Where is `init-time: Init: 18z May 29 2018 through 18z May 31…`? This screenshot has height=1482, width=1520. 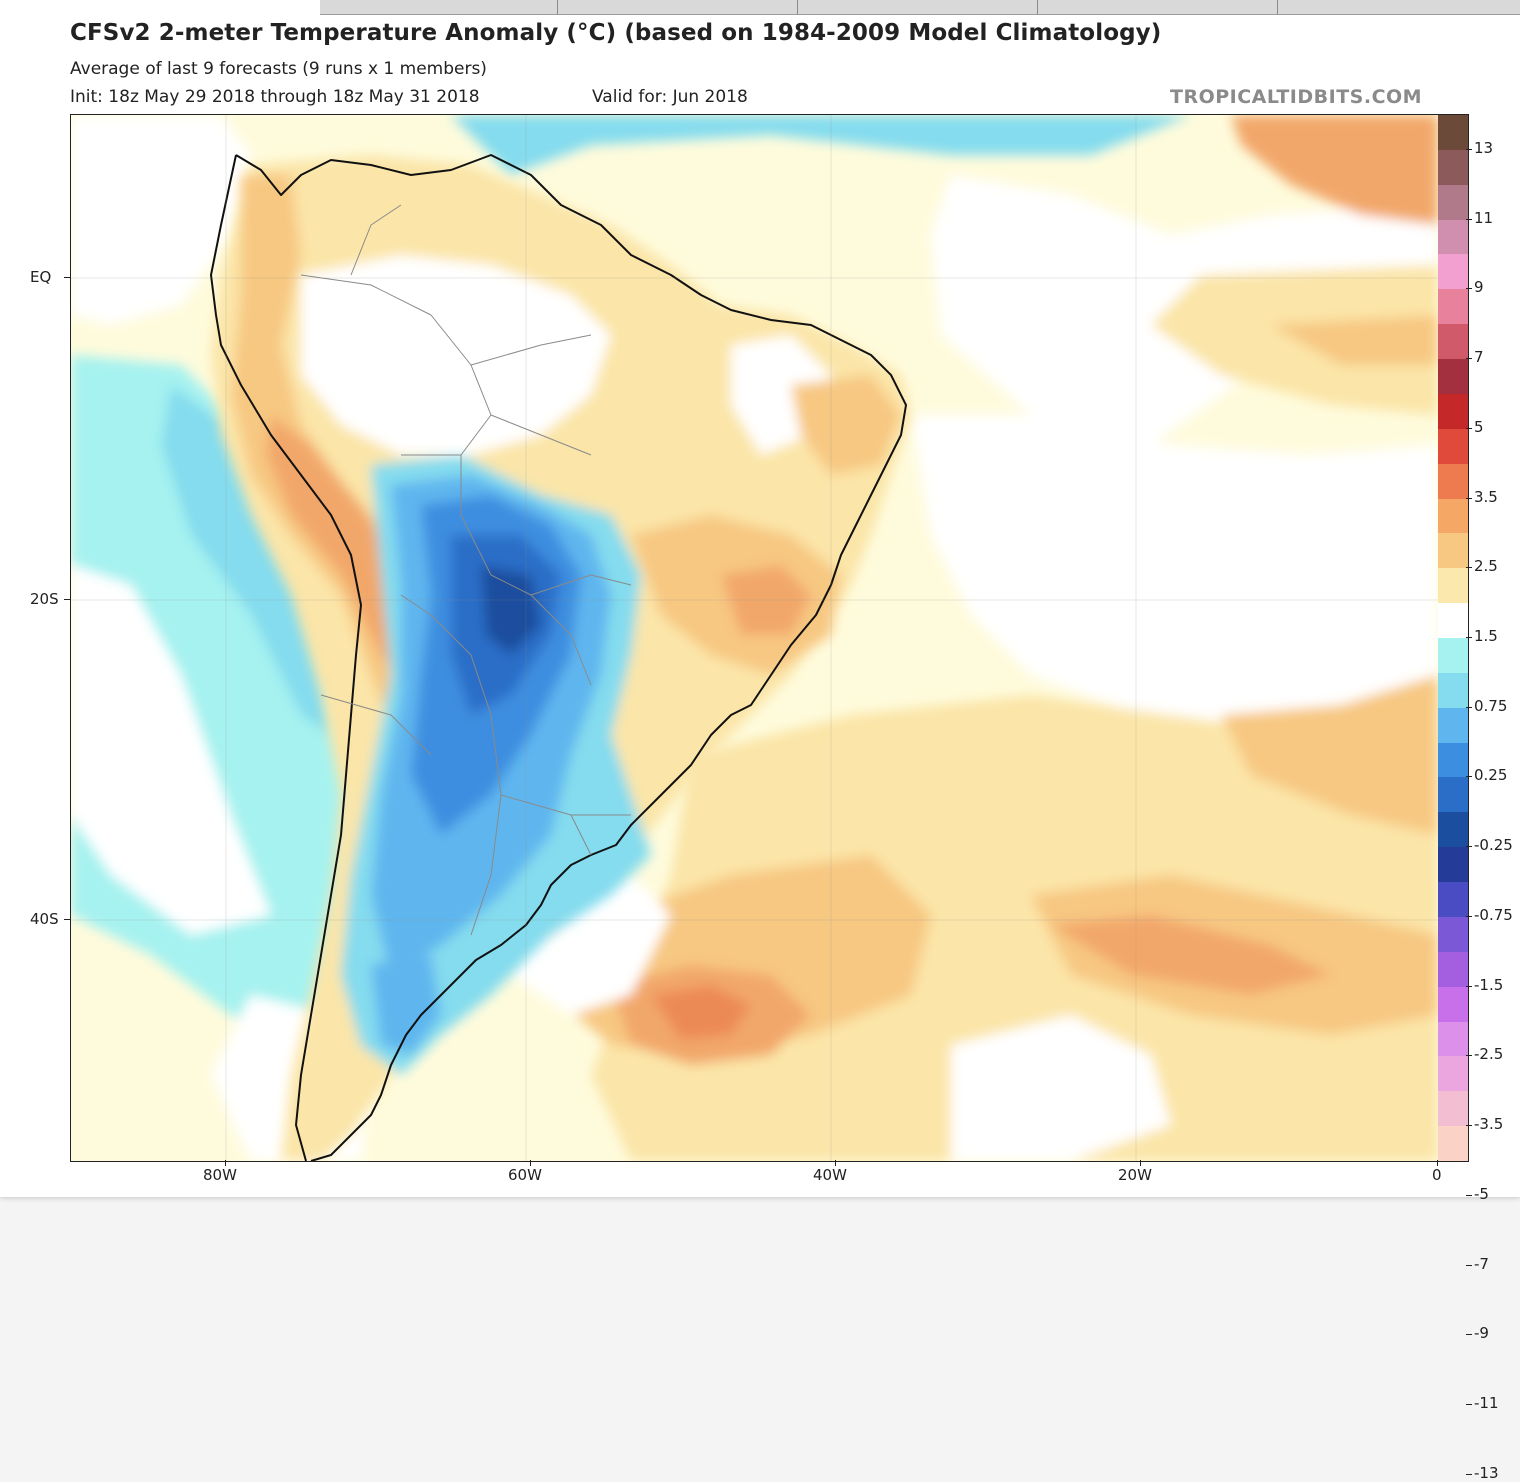 init-time: Init: 18z May 29 2018 through 18z May 31… is located at coordinates (275, 97).